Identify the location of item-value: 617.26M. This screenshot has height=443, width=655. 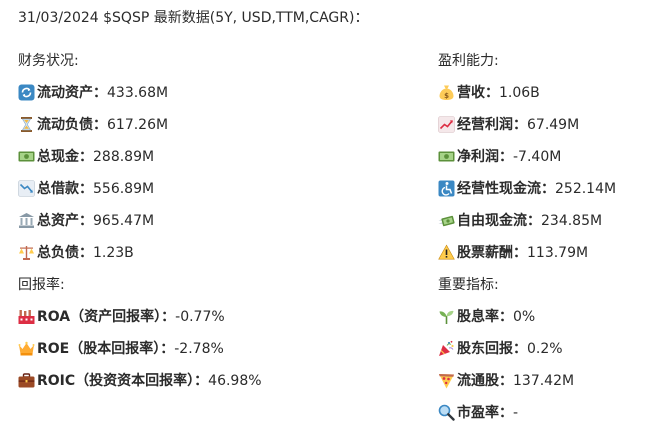
(138, 125).